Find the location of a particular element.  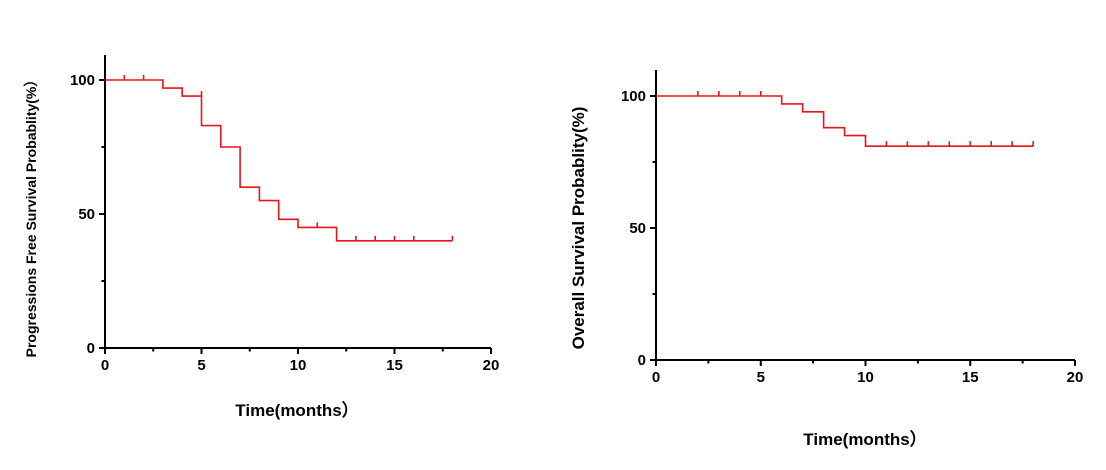

os-y-tick-label: 50 is located at coordinates (637, 228).